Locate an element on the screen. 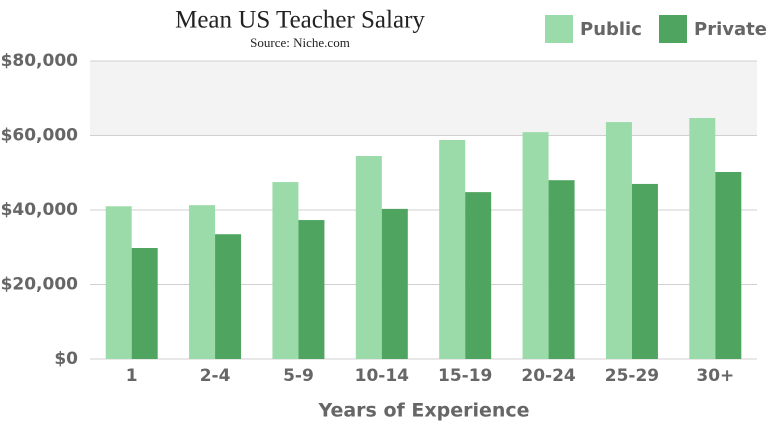 The width and height of the screenshot is (768, 431). chart-title: Mean US Teacher Salary is located at coordinates (300, 20).